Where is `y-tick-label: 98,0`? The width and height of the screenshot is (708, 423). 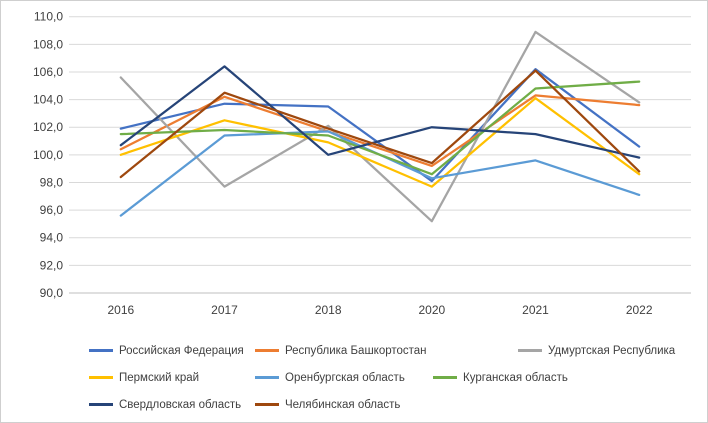 y-tick-label: 98,0 is located at coordinates (52, 182).